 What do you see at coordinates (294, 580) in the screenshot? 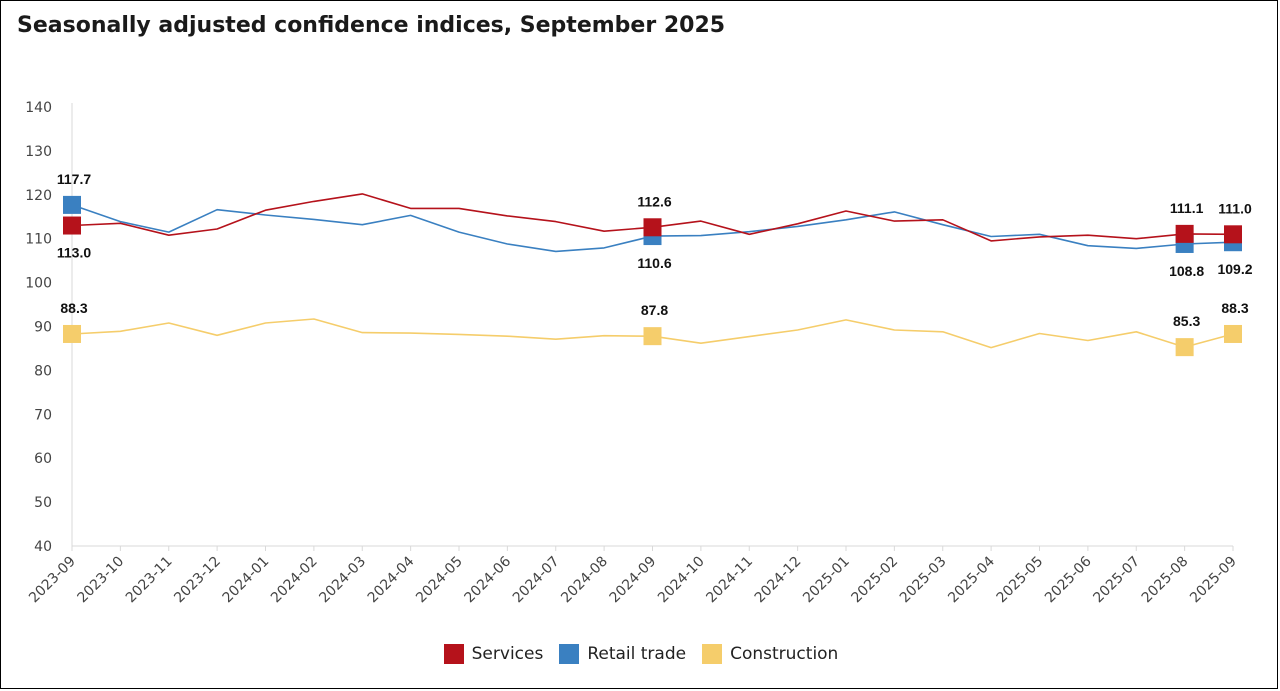
I see `x-tick-label: 2024-02` at bounding box center [294, 580].